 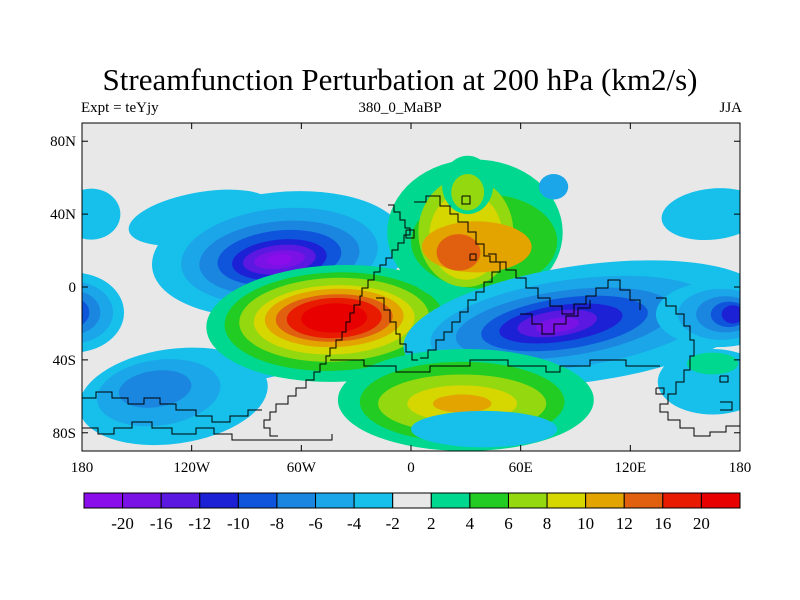 What do you see at coordinates (412, 512) in the screenshot?
I see `colorbar: -20 -16 -12 -10 -8 -6 -4 -2 2 4 6 8 10 12 16 20` at bounding box center [412, 512].